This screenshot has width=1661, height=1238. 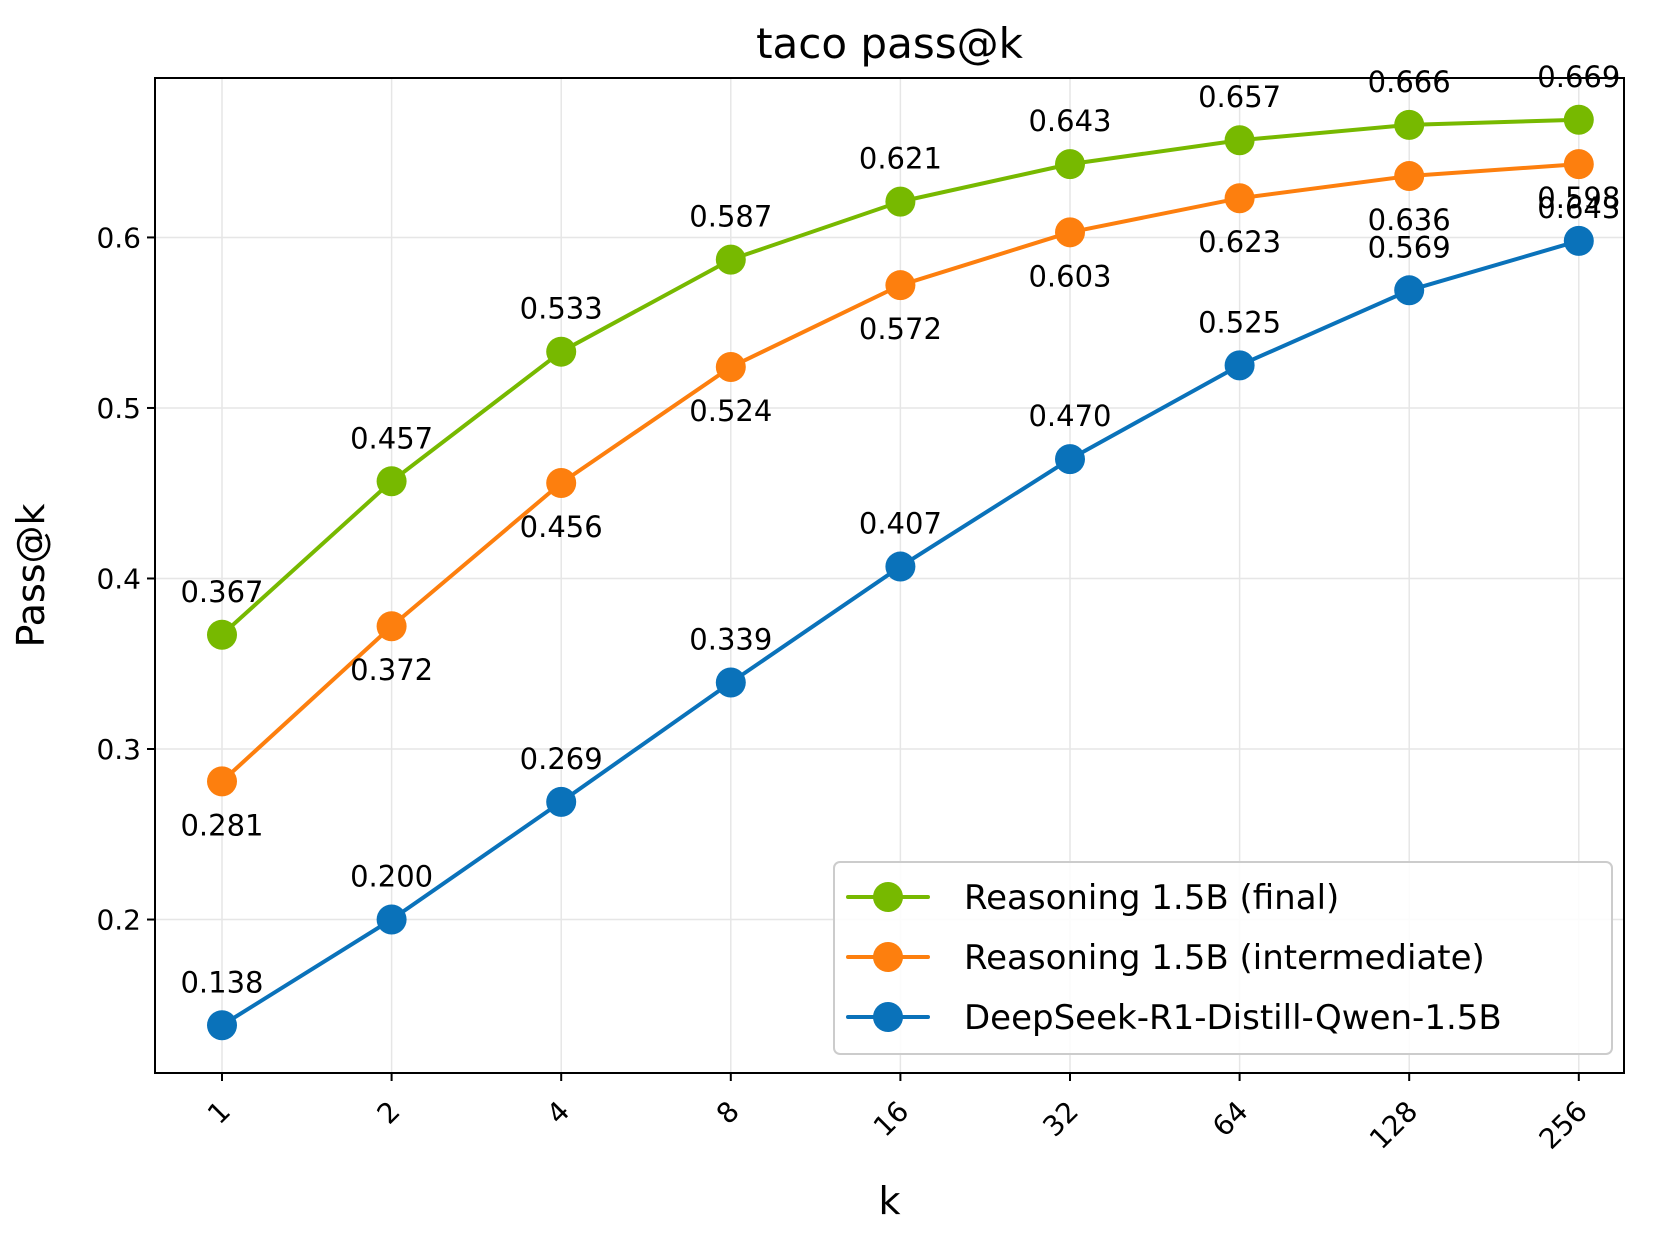 What do you see at coordinates (118, 237) in the screenshot?
I see `y-tick-label: 0.6` at bounding box center [118, 237].